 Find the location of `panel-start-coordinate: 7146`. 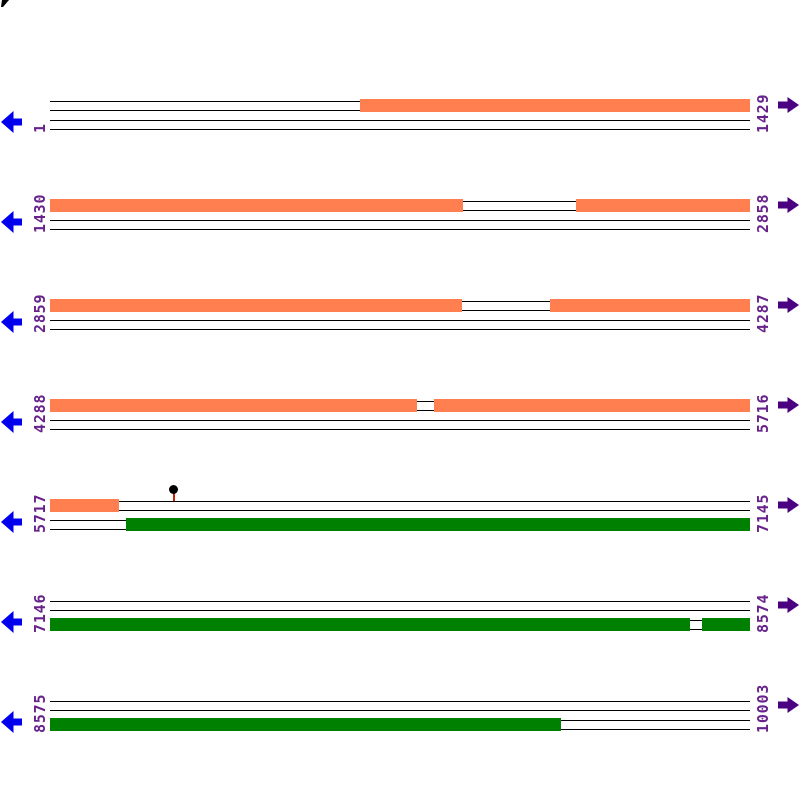

panel-start-coordinate: 7146 is located at coordinates (40, 613).